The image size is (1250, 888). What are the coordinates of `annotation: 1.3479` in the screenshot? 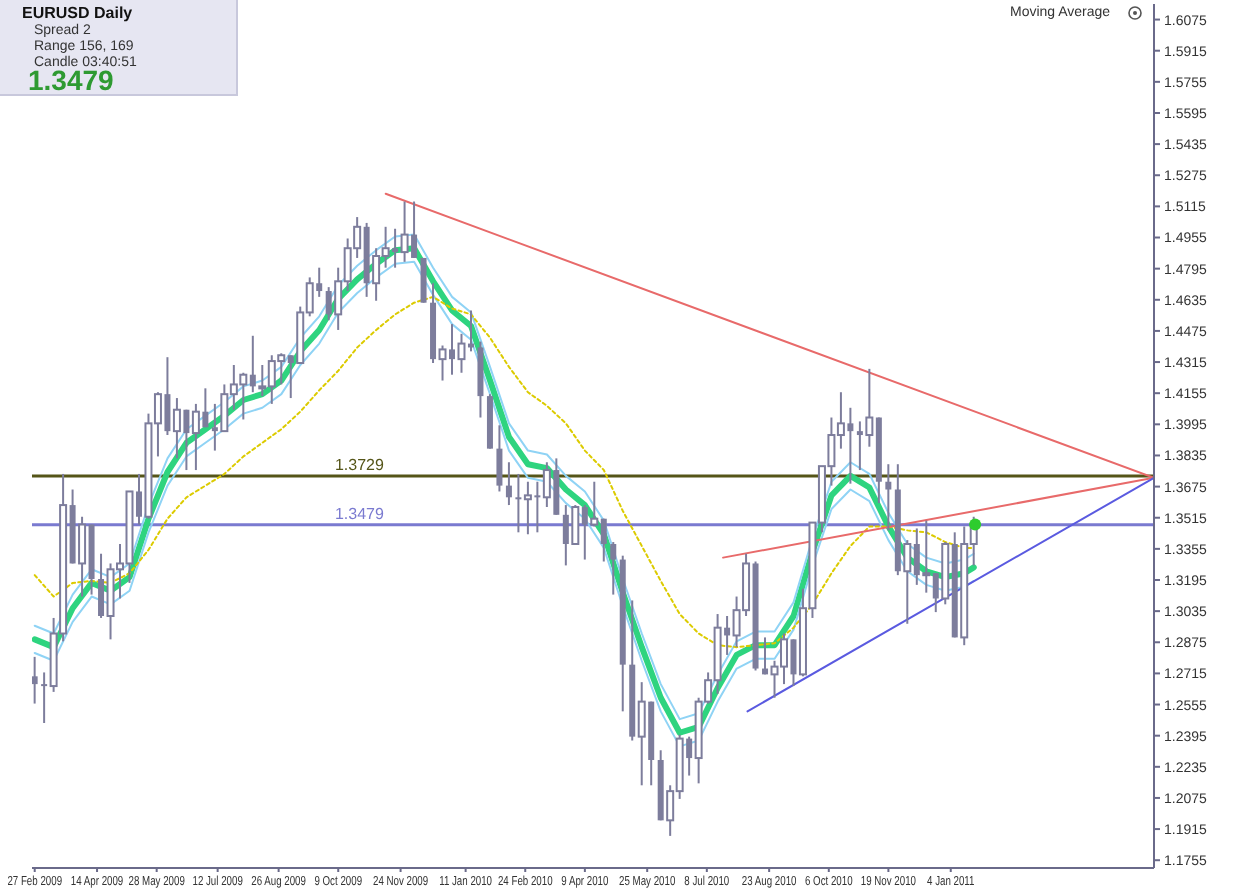 It's located at (71, 80).